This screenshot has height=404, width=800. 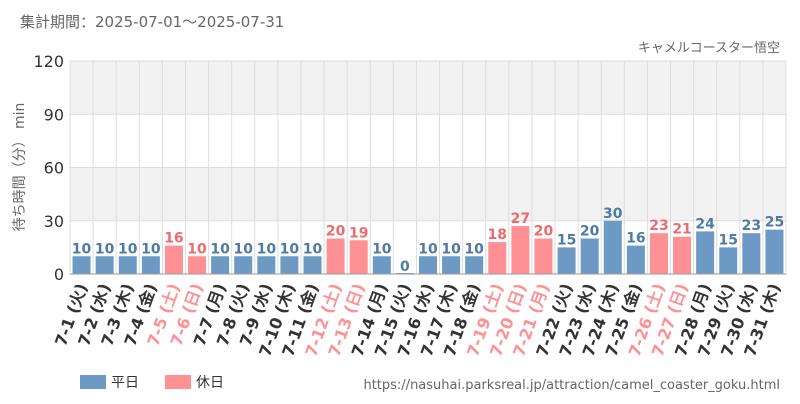 I want to click on legend-label-weekday: 平日, so click(x=125, y=383).